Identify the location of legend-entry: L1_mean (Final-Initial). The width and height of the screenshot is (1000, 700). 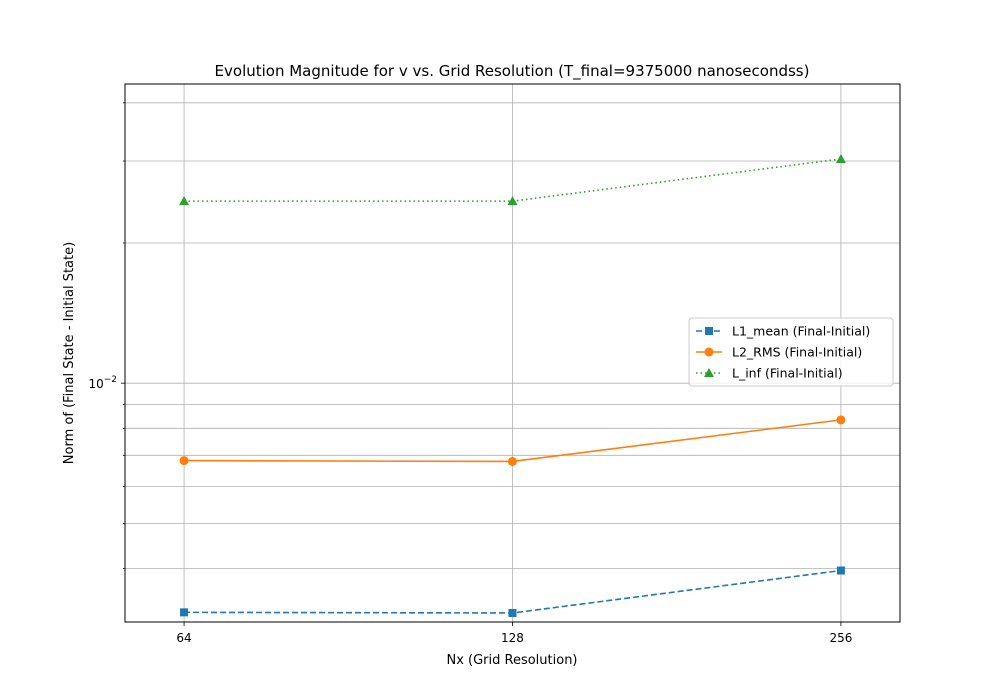
(783, 331).